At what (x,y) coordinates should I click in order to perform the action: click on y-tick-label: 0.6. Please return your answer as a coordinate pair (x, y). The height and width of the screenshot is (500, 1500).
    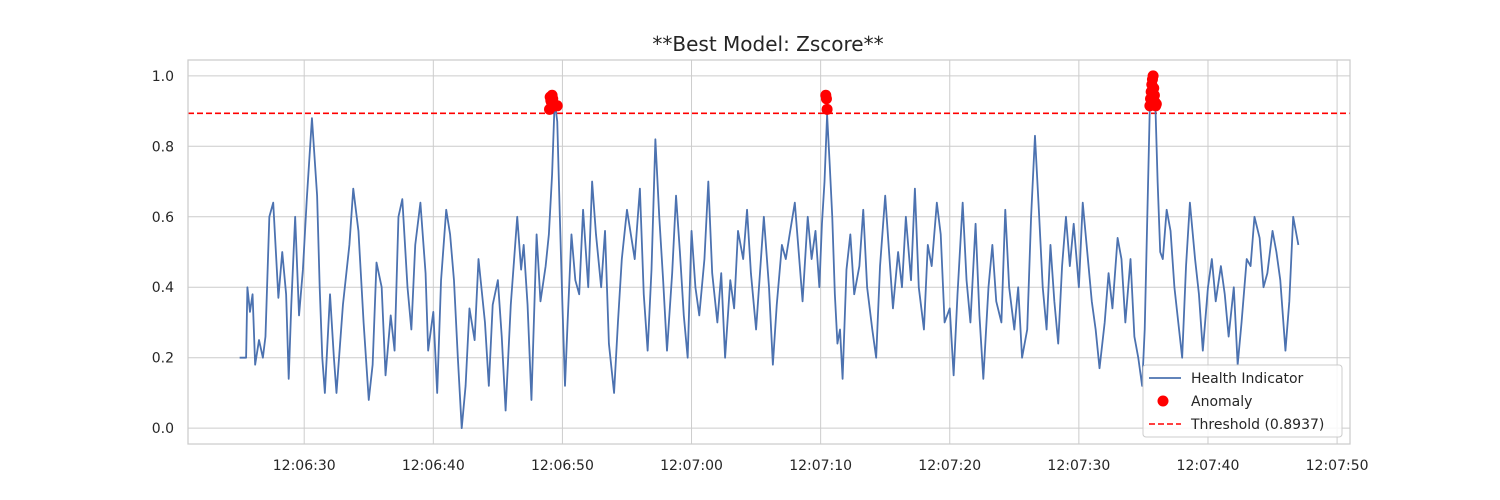
    Looking at the image, I should click on (163, 218).